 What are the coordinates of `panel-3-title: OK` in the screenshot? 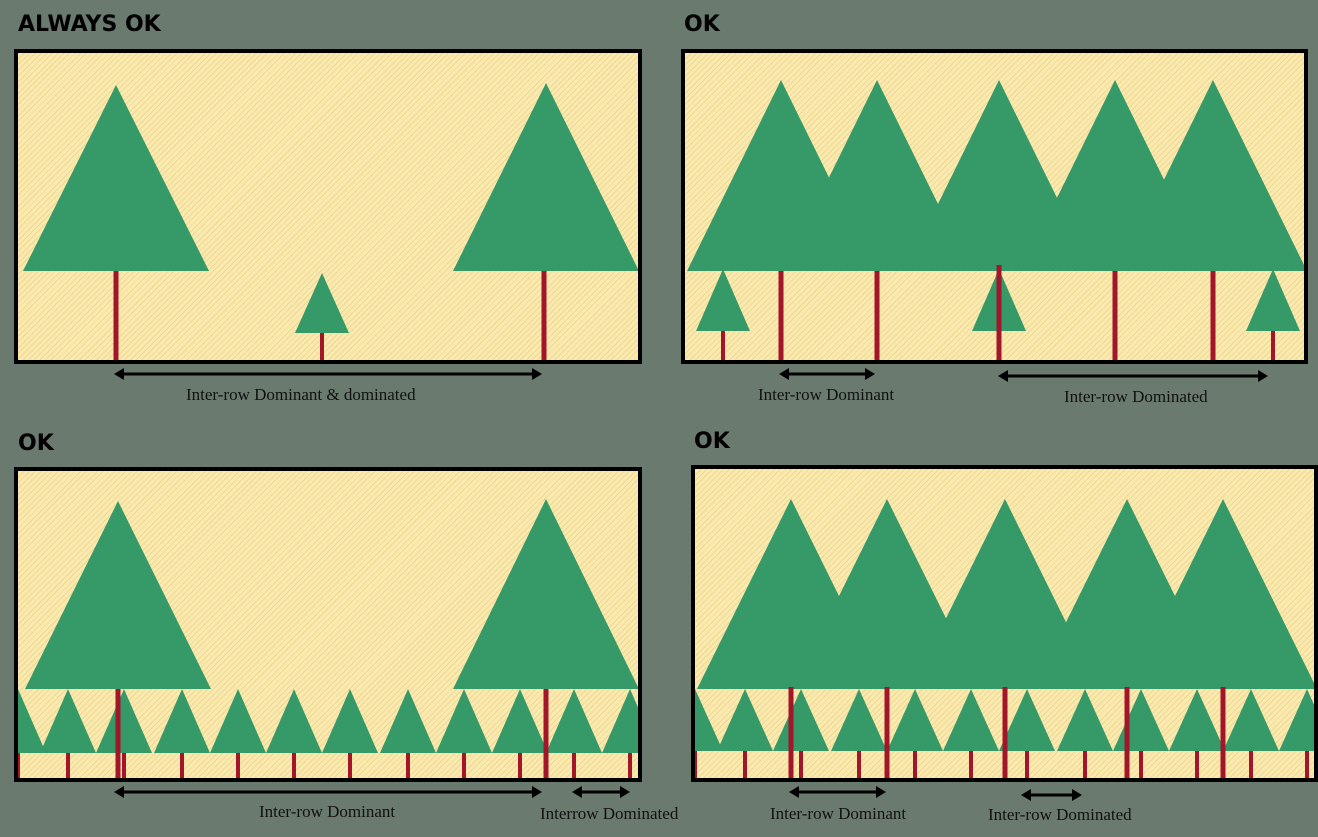 It's located at (36, 443).